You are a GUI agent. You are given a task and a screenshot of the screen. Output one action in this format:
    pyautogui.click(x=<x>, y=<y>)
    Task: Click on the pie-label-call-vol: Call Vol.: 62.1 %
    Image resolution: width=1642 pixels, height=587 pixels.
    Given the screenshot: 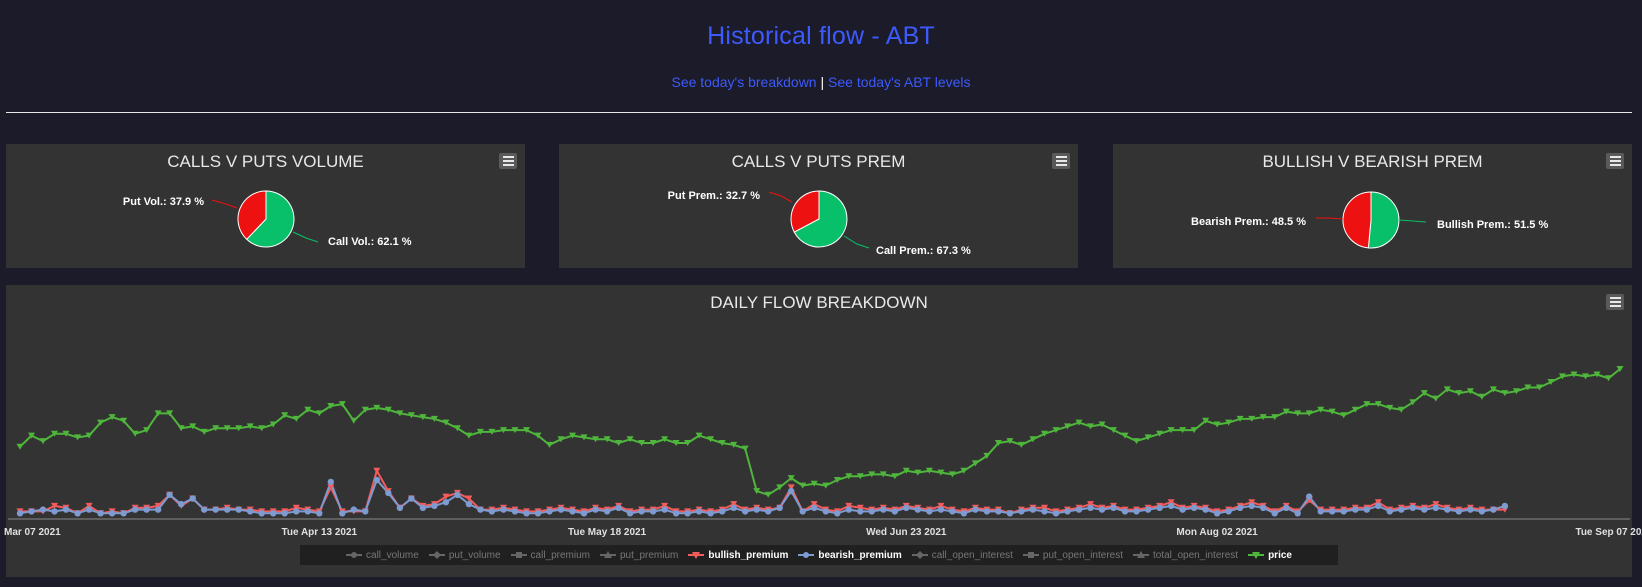 What is the action you would take?
    pyautogui.click(x=370, y=242)
    